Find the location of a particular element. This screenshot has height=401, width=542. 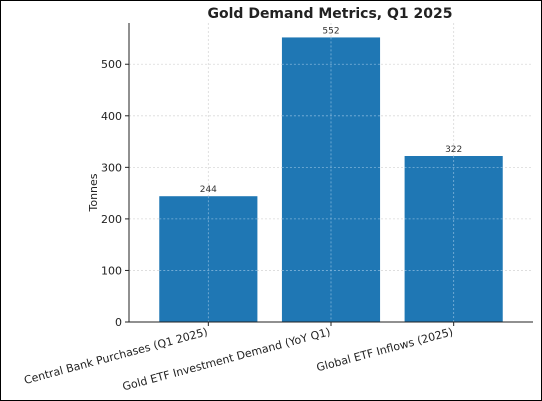

x-tick-label: Gold ETF Investment Demand (YoY Q1) is located at coordinates (226, 359).